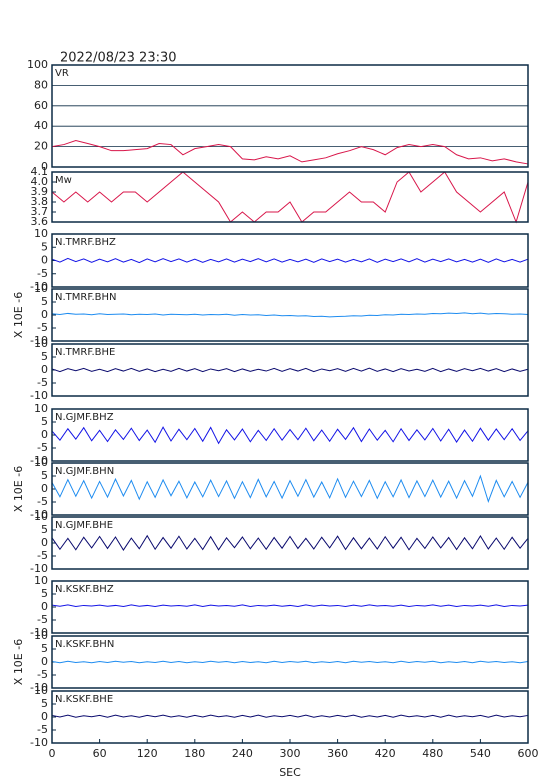 Image resolution: width=554 pixels, height=781 pixels. What do you see at coordinates (84, 417) in the screenshot?
I see `series-label: N.GJMF.BHZ` at bounding box center [84, 417].